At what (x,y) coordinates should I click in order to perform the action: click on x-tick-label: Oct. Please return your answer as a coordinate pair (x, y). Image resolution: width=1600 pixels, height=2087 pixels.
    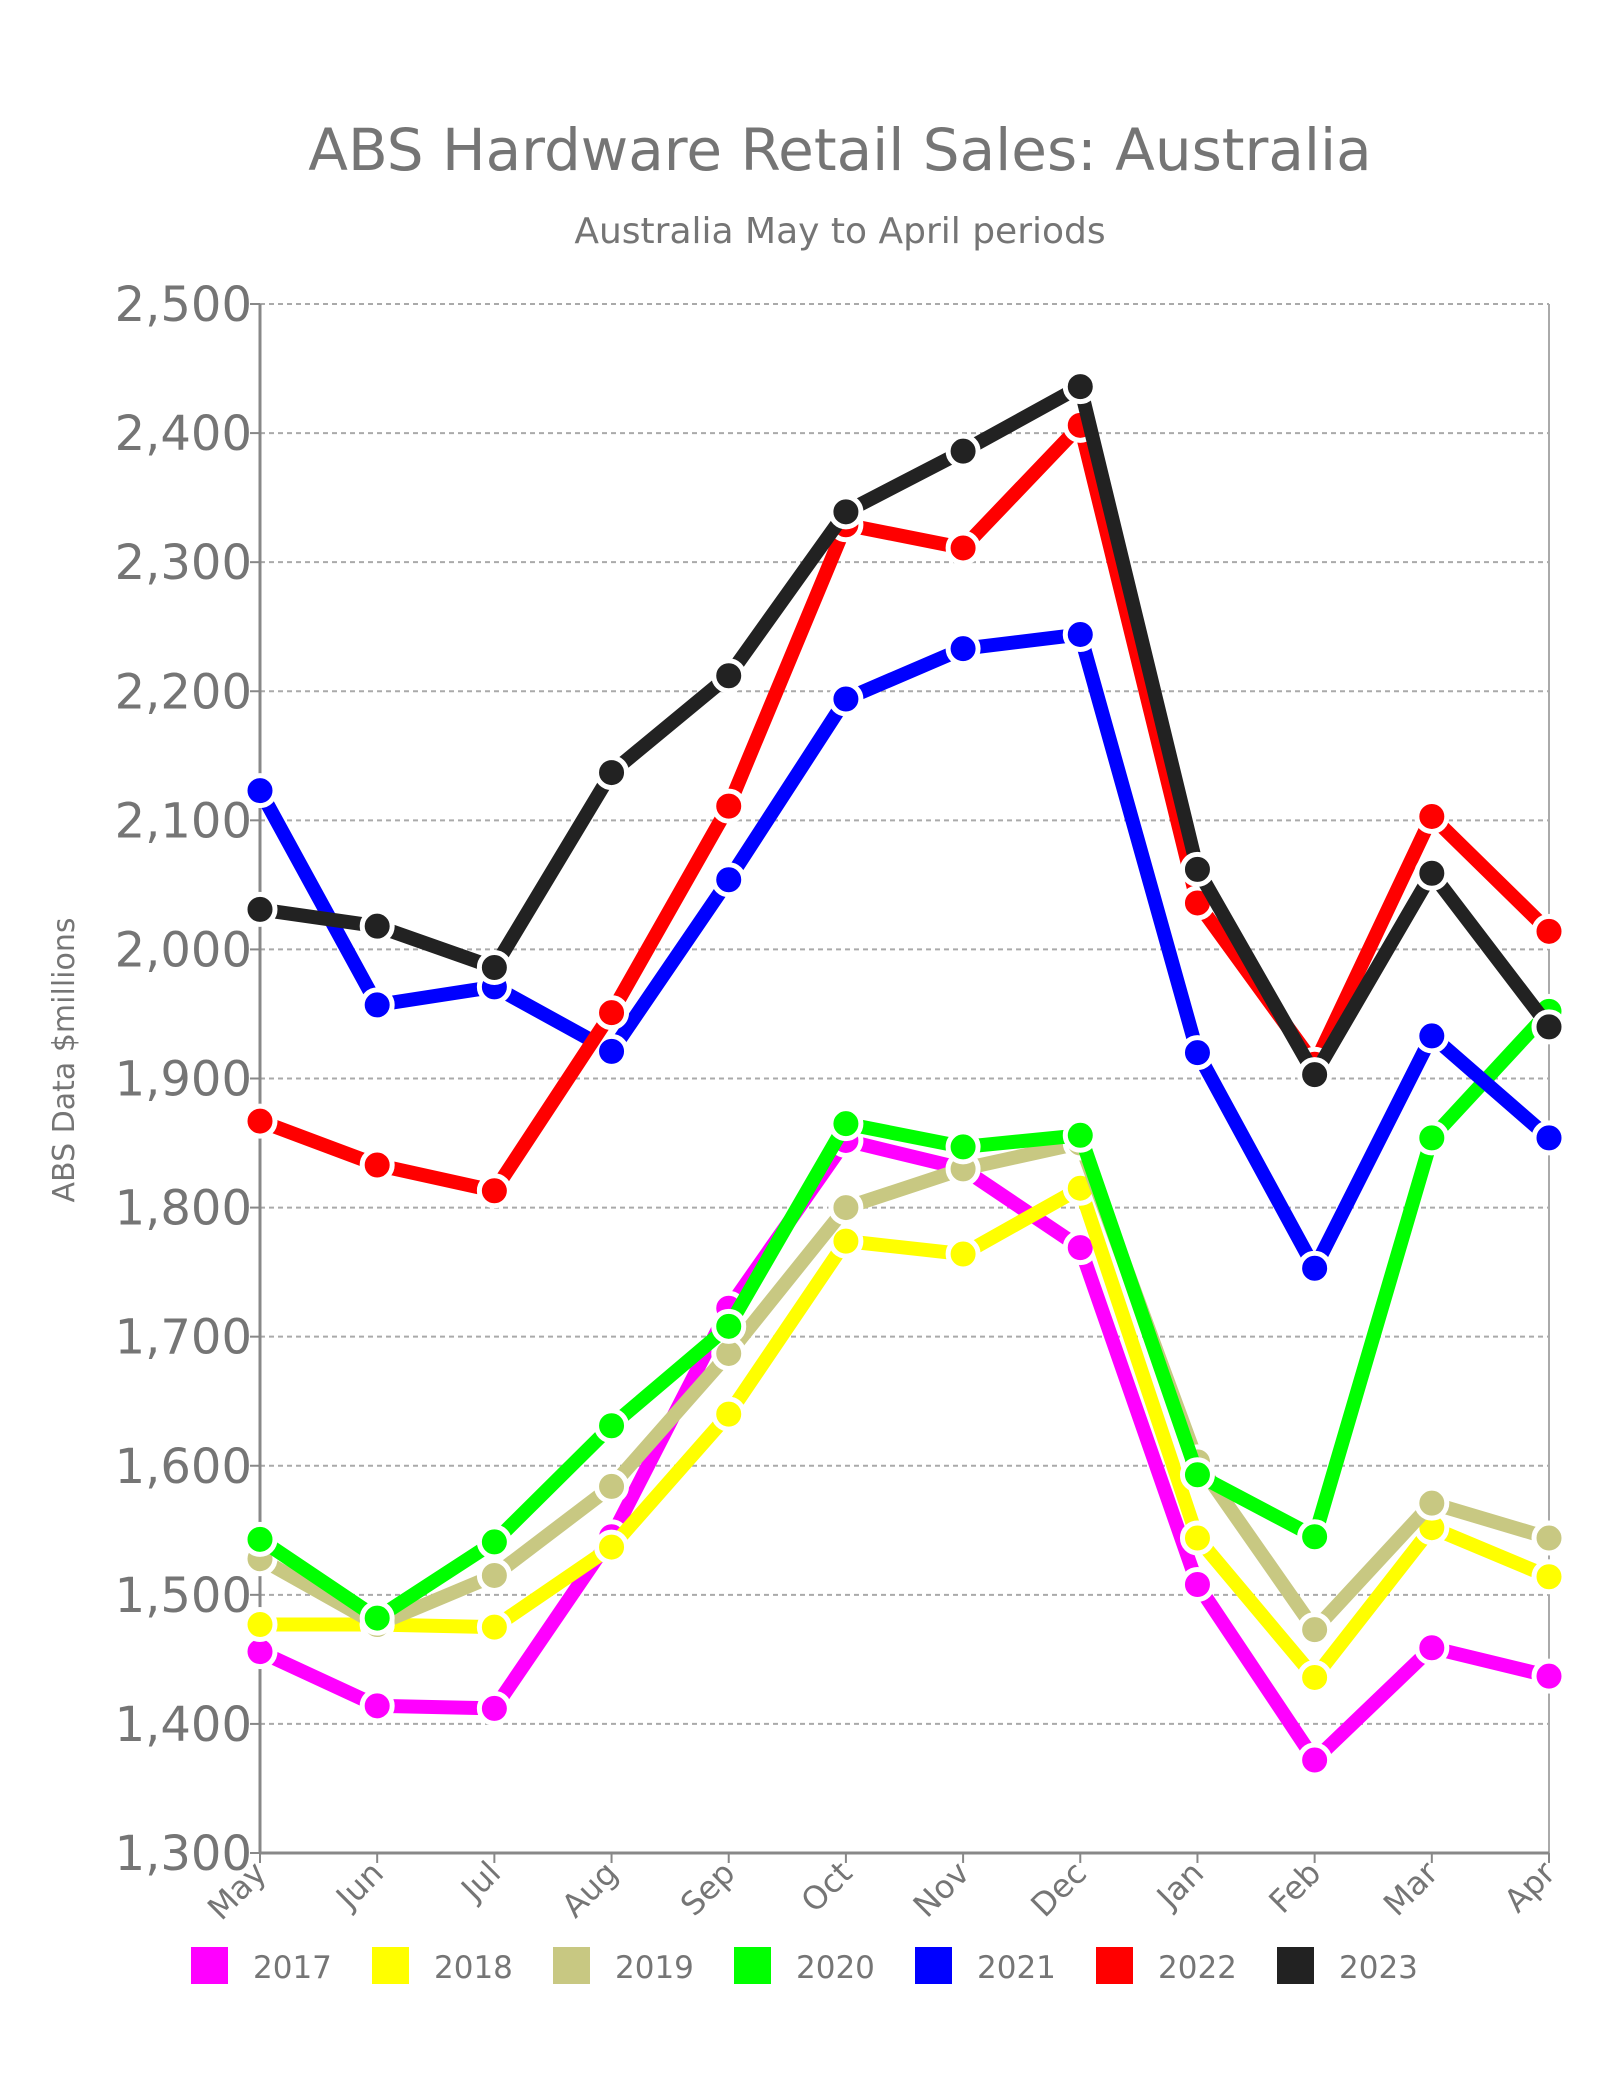
    Looking at the image, I should click on (827, 1887).